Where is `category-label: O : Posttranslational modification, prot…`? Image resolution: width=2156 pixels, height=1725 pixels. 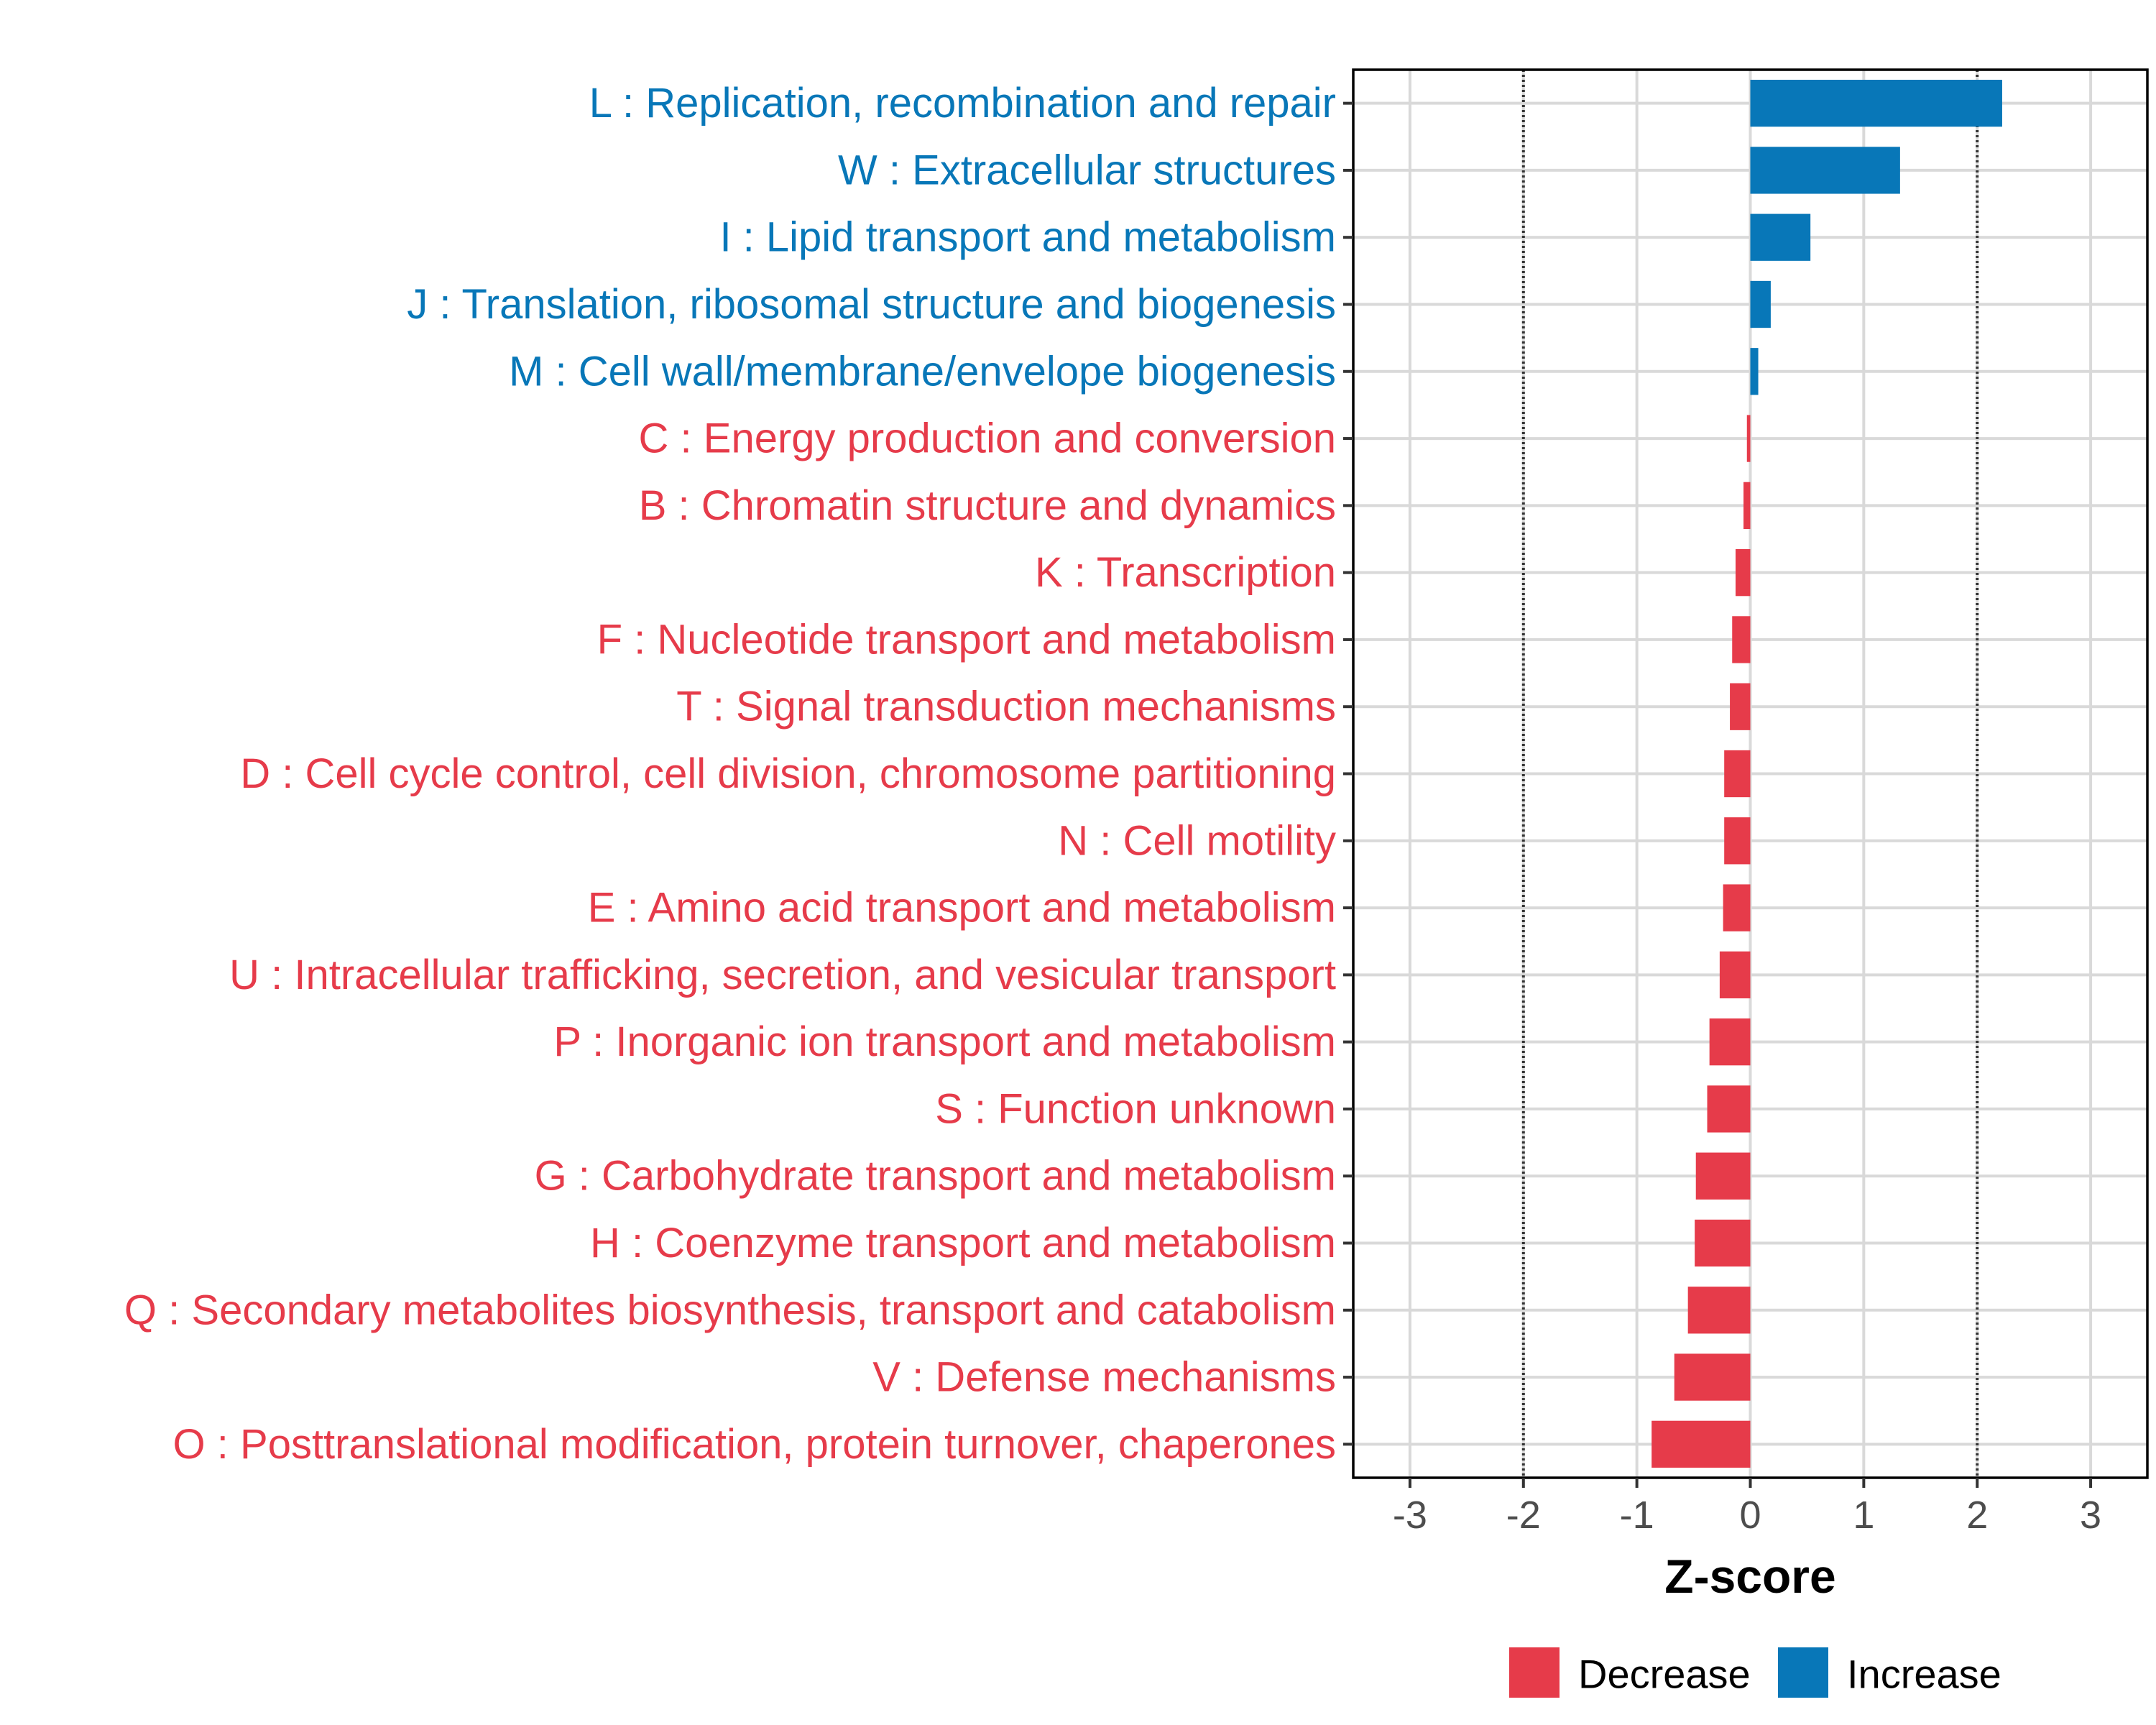
category-label: O : Posttranslational modification, prot… is located at coordinates (754, 1444).